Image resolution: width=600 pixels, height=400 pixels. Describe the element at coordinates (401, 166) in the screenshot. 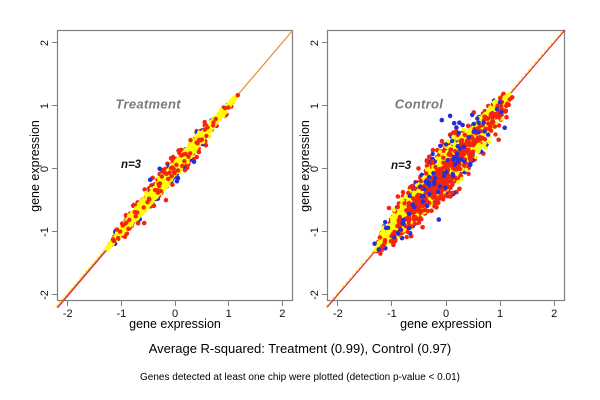

I see `sample-size-annotation-control: n=3` at that location.